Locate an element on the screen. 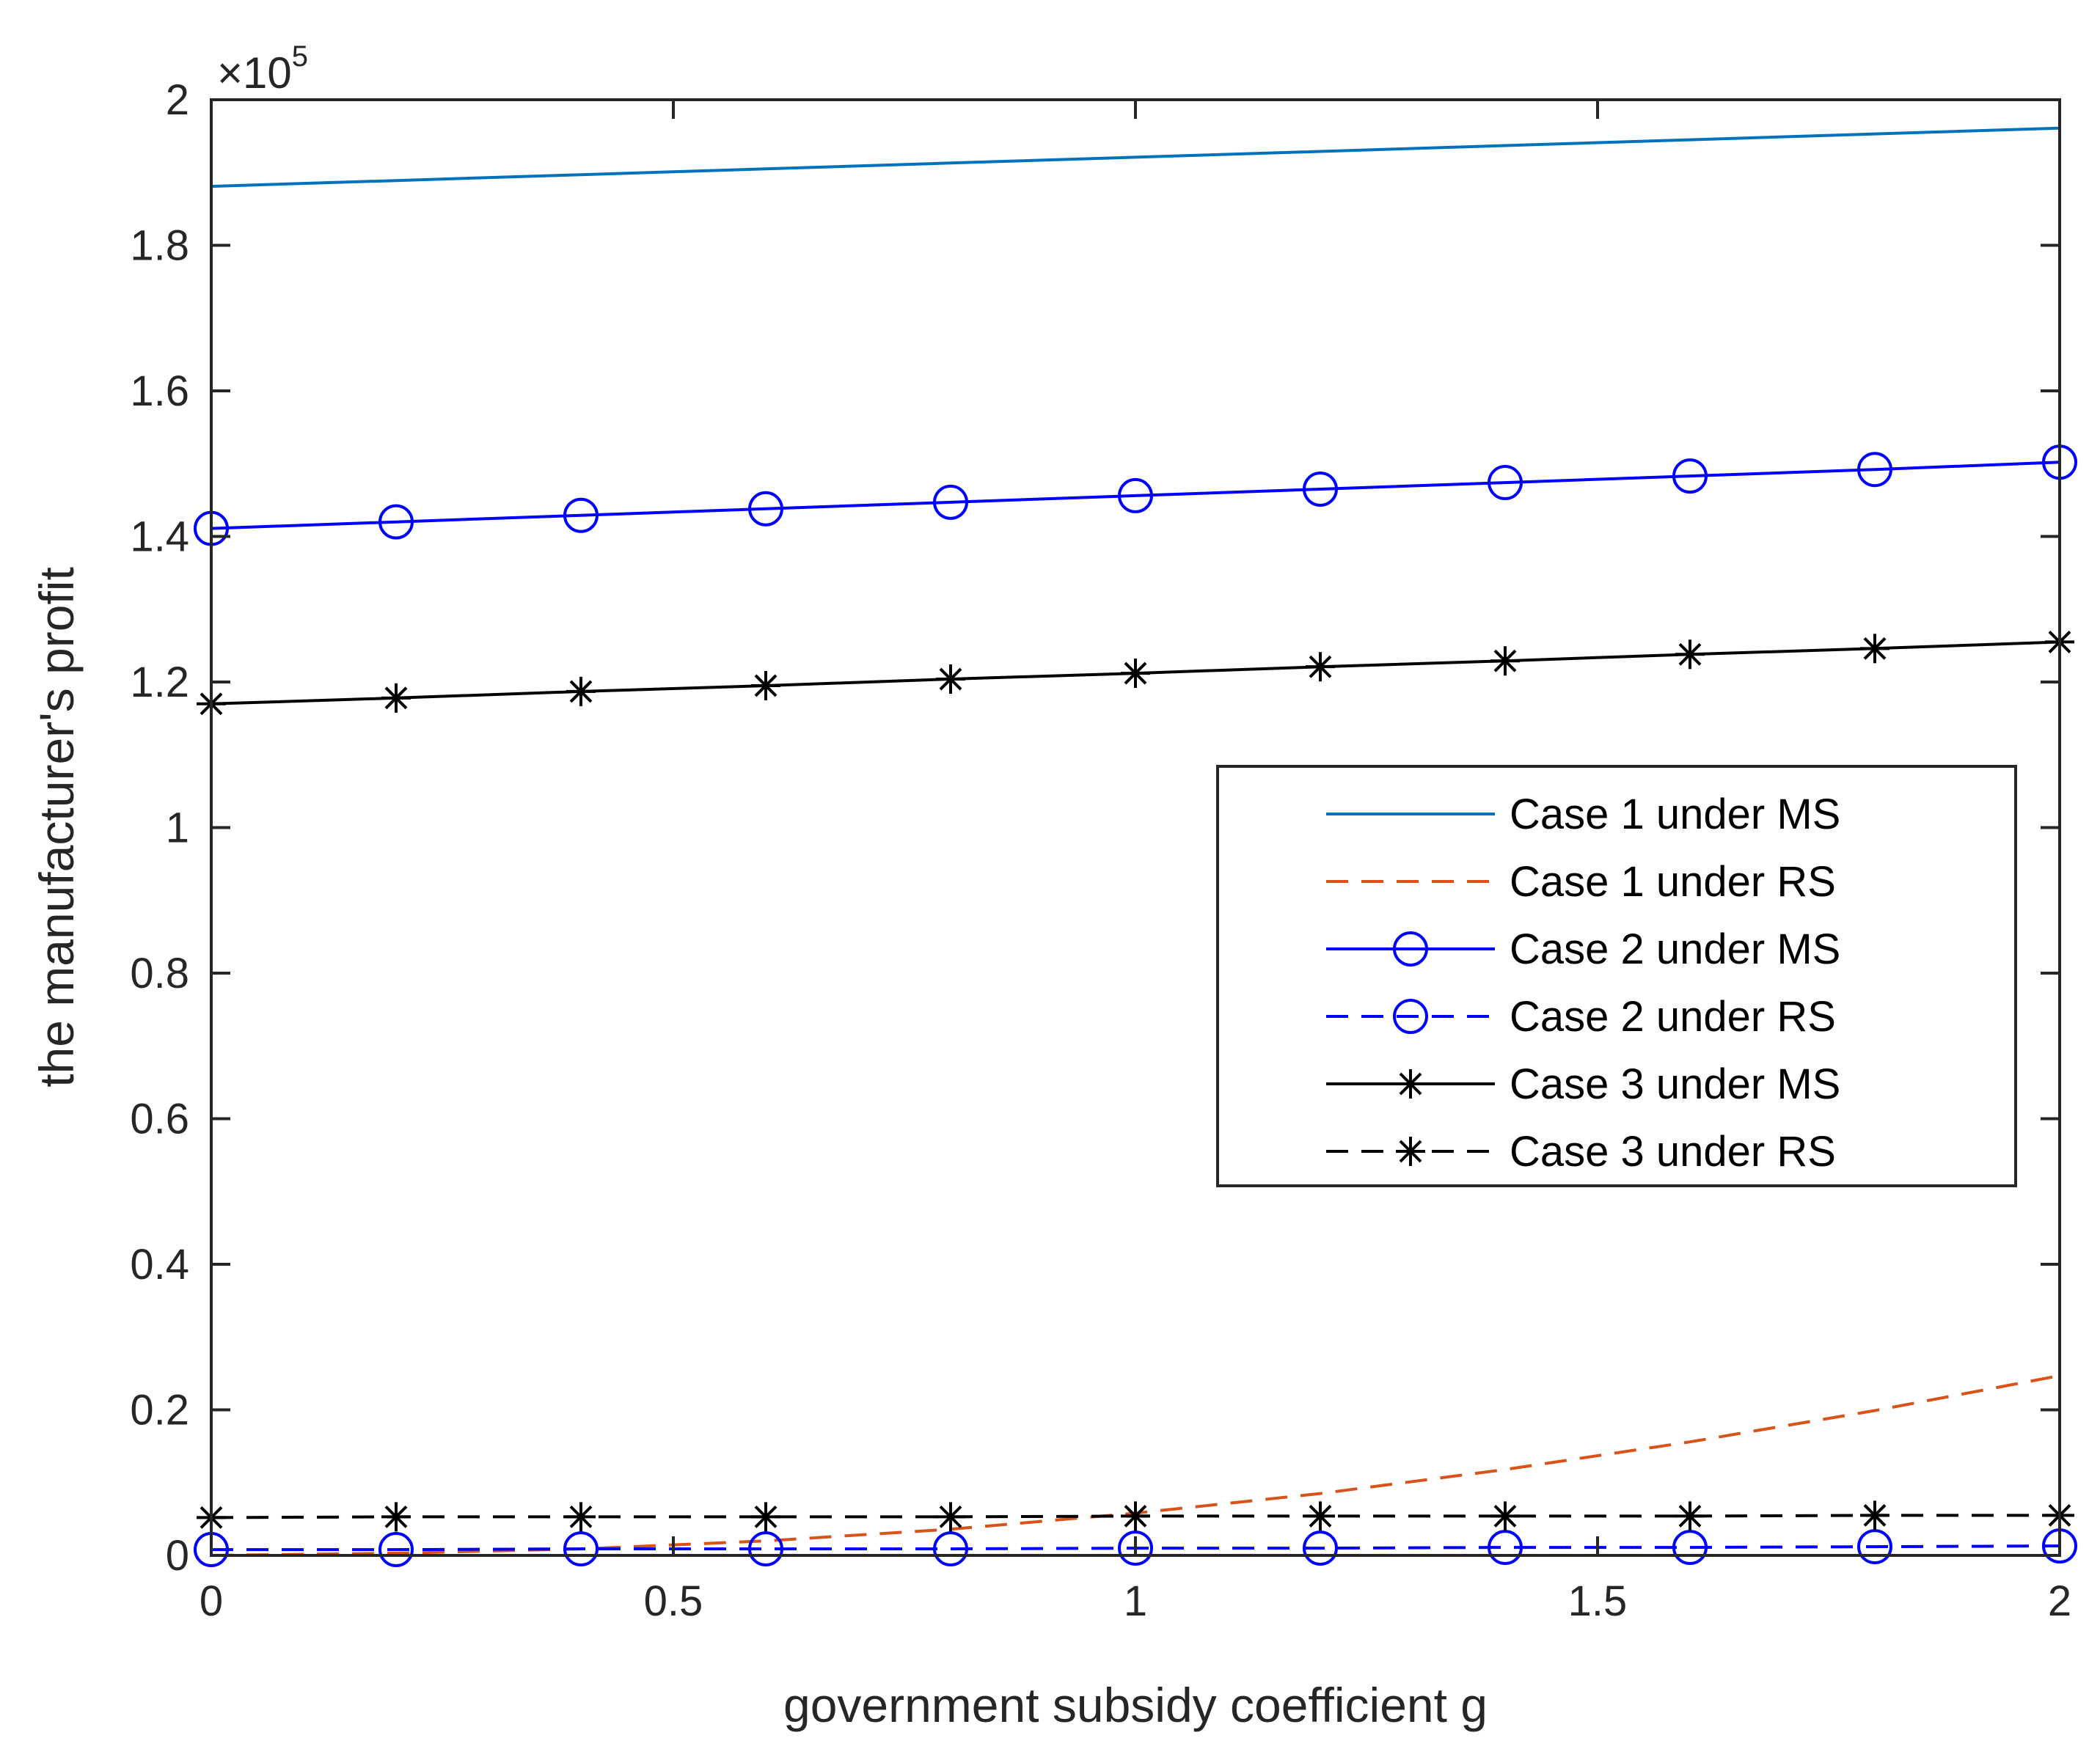  y-tick-label: 0.4 is located at coordinates (159, 1264).